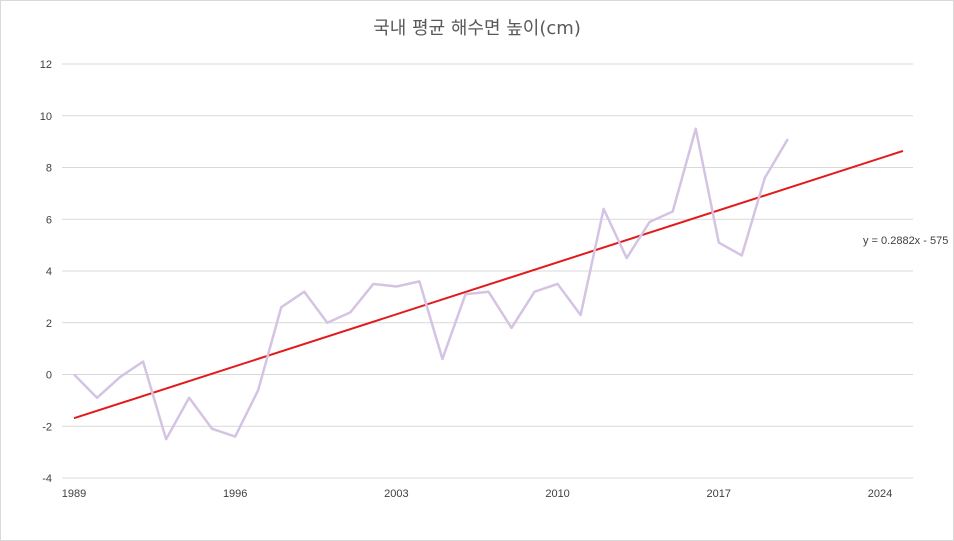 The width and height of the screenshot is (954, 541). What do you see at coordinates (49, 272) in the screenshot?
I see `y-tick-label: 4` at bounding box center [49, 272].